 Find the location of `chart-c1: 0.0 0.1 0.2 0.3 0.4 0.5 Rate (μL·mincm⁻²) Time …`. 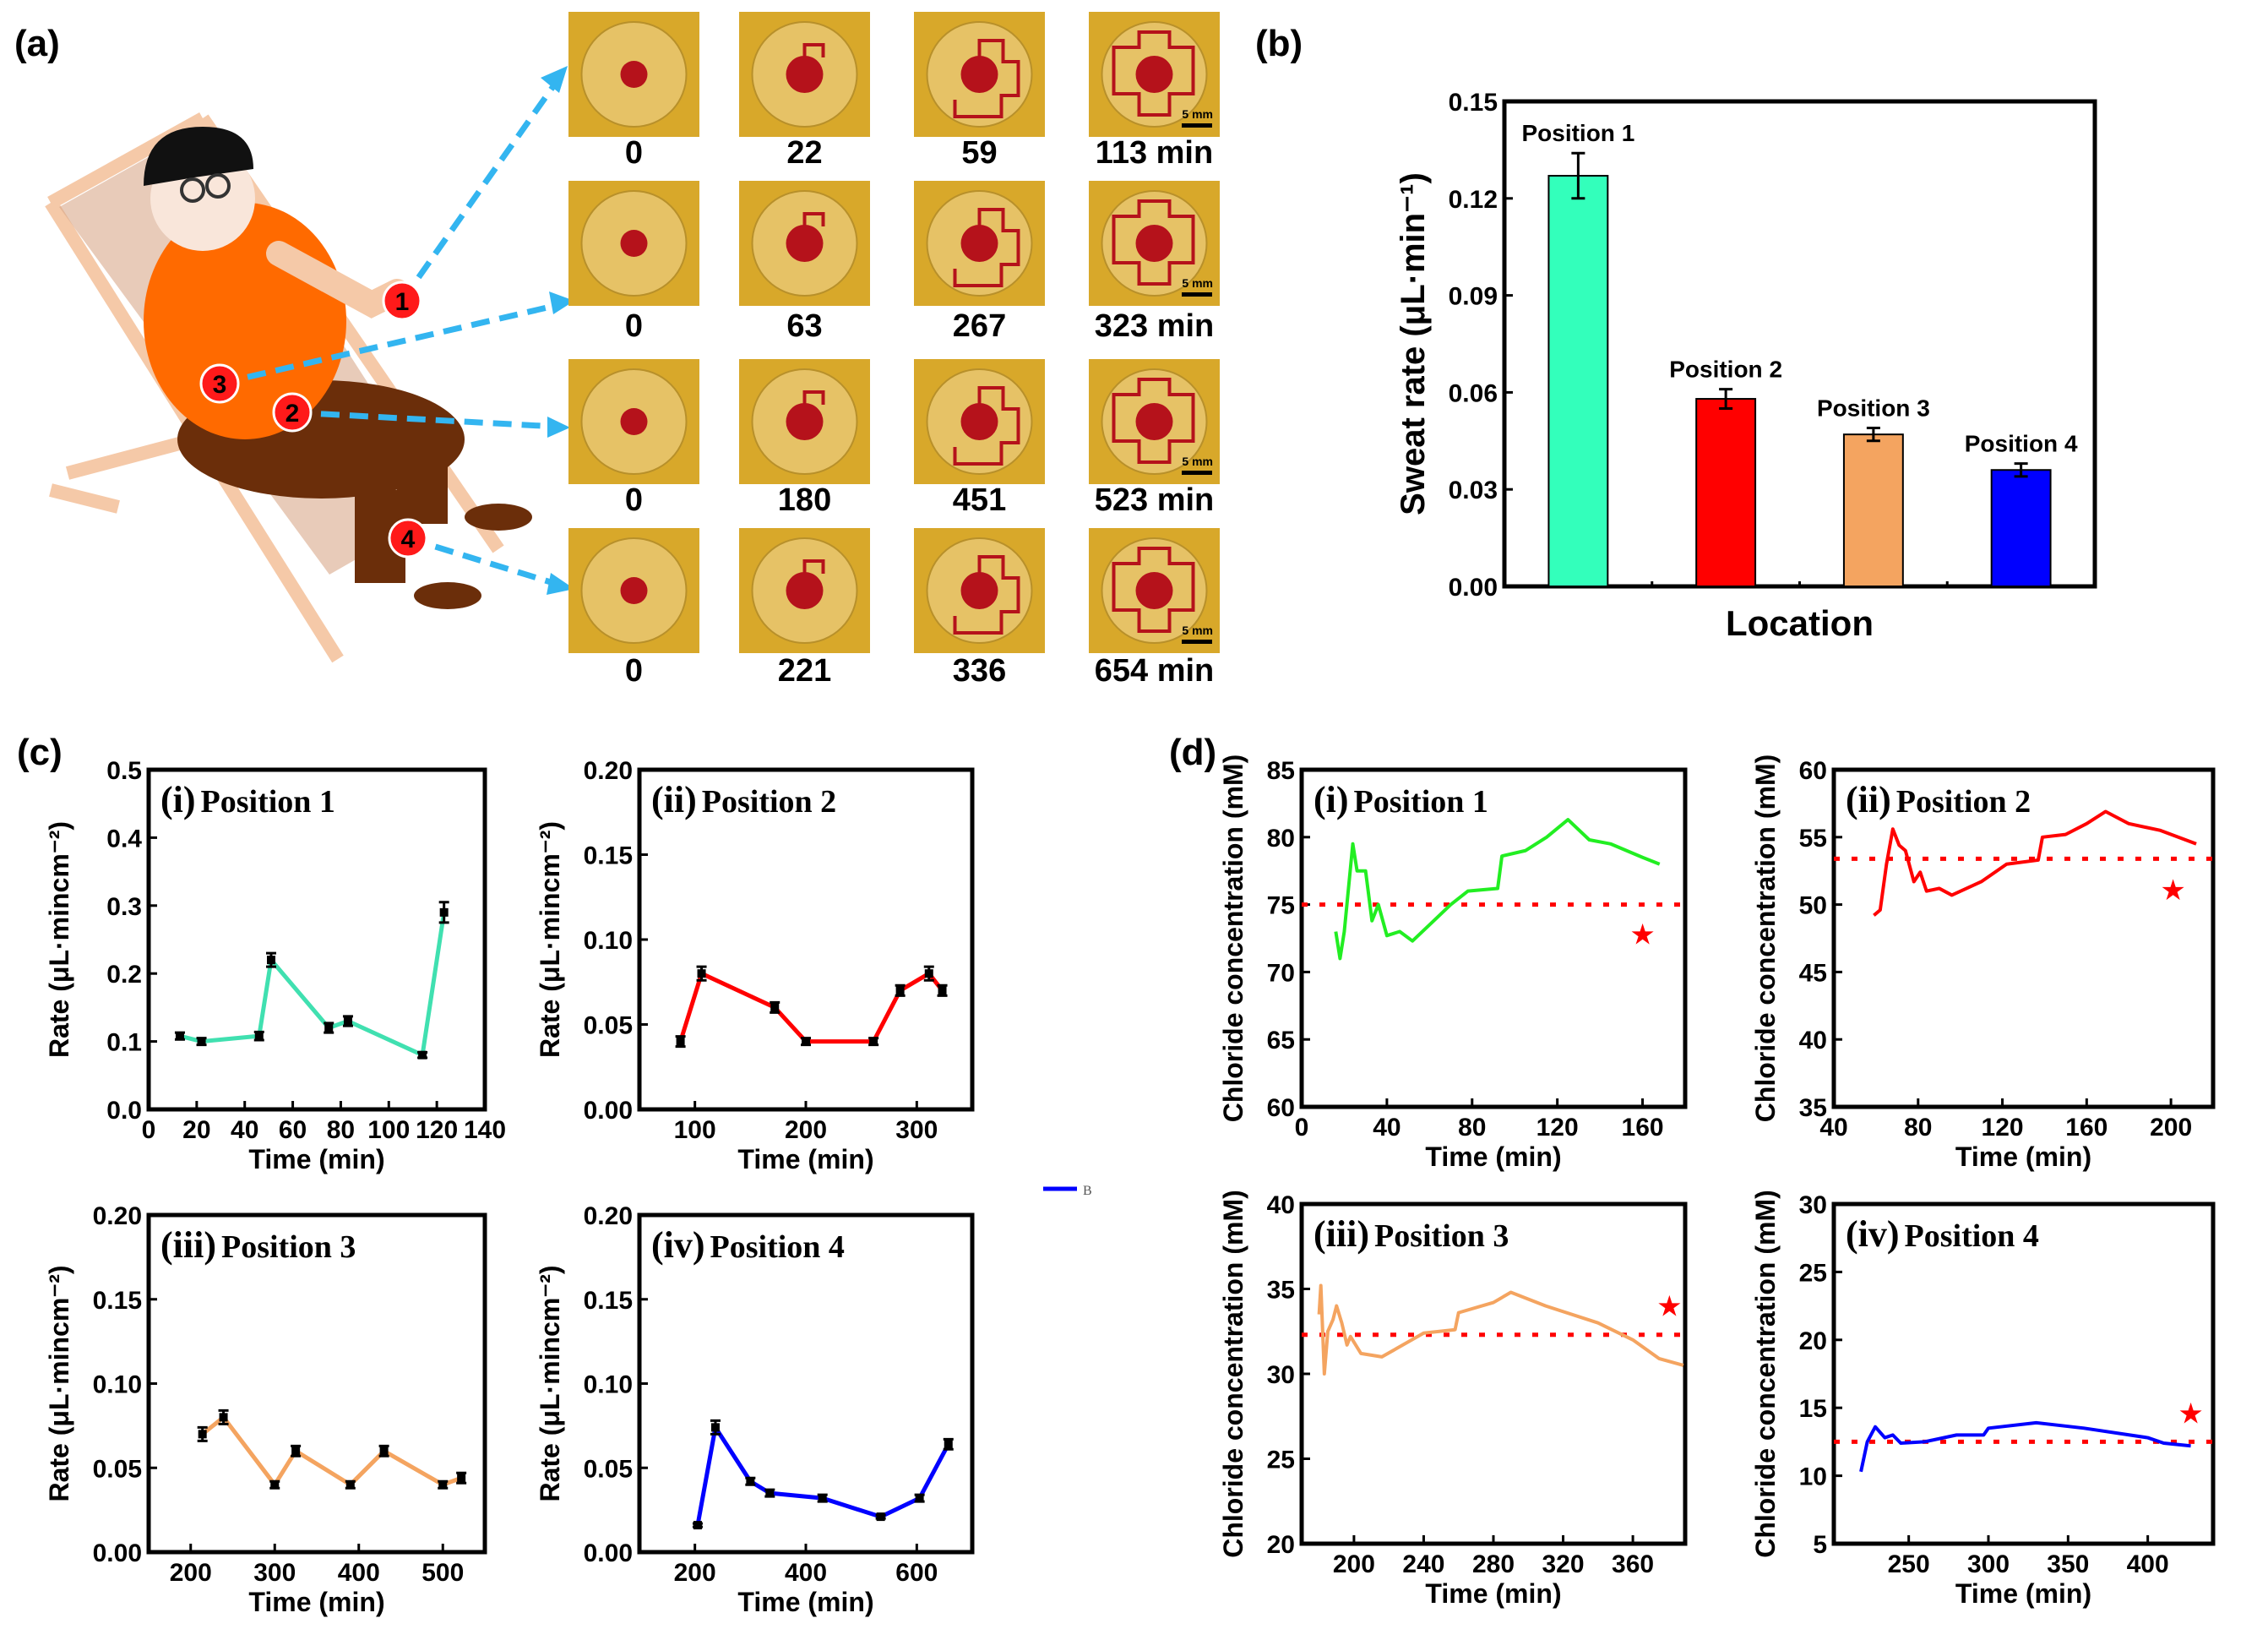

chart-c1: 0.0 0.1 0.2 0.3 0.4 0.5 Rate (μL·mincm⁻²) Time … is located at coordinates (275, 965).